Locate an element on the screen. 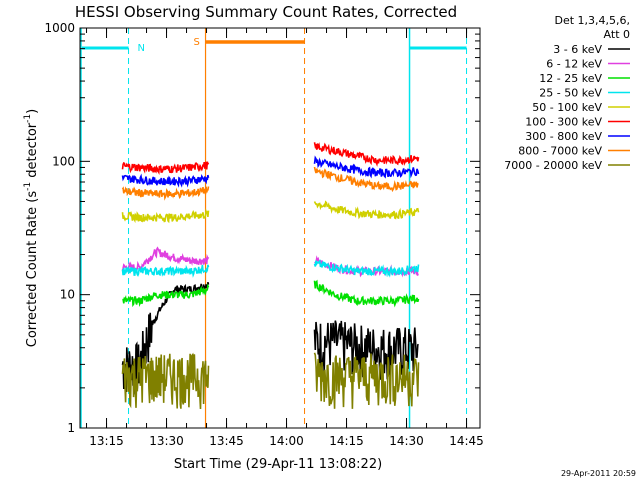 The height and width of the screenshot is (480, 640). y-axis-label-main: Corrected Count Rate (s is located at coordinates (32, 269).